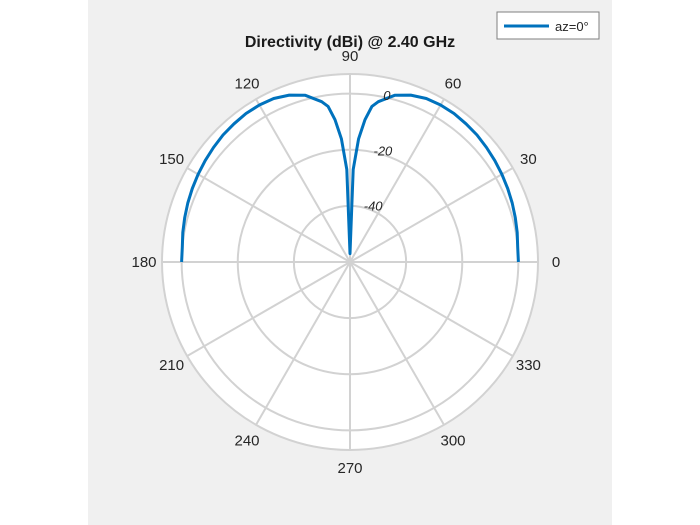 This screenshot has width=700, height=525. What do you see at coordinates (656, 262) in the screenshot?
I see `figure-margin-right` at bounding box center [656, 262].